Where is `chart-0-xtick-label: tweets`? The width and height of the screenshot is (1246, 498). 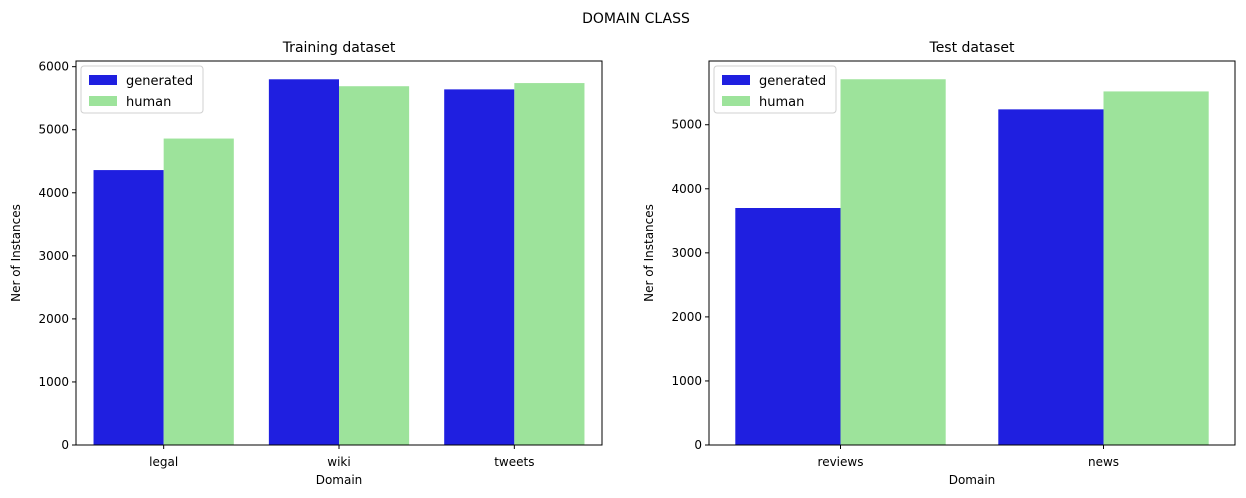
chart-0-xtick-label: tweets is located at coordinates (514, 462).